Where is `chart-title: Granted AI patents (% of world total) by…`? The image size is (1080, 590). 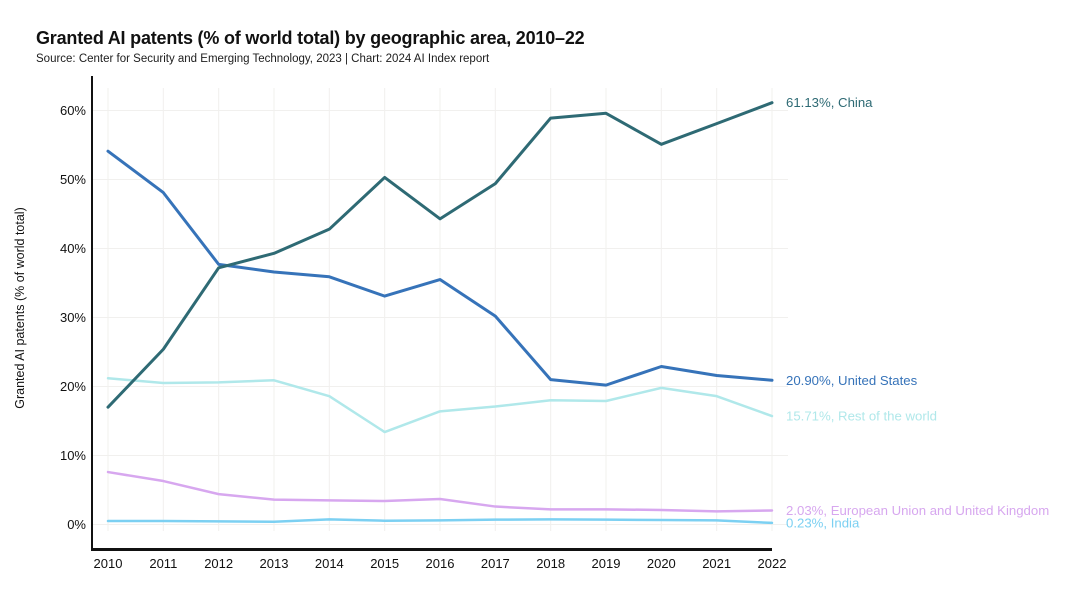
chart-title: Granted AI patents (% of world total) by… is located at coordinates (310, 38).